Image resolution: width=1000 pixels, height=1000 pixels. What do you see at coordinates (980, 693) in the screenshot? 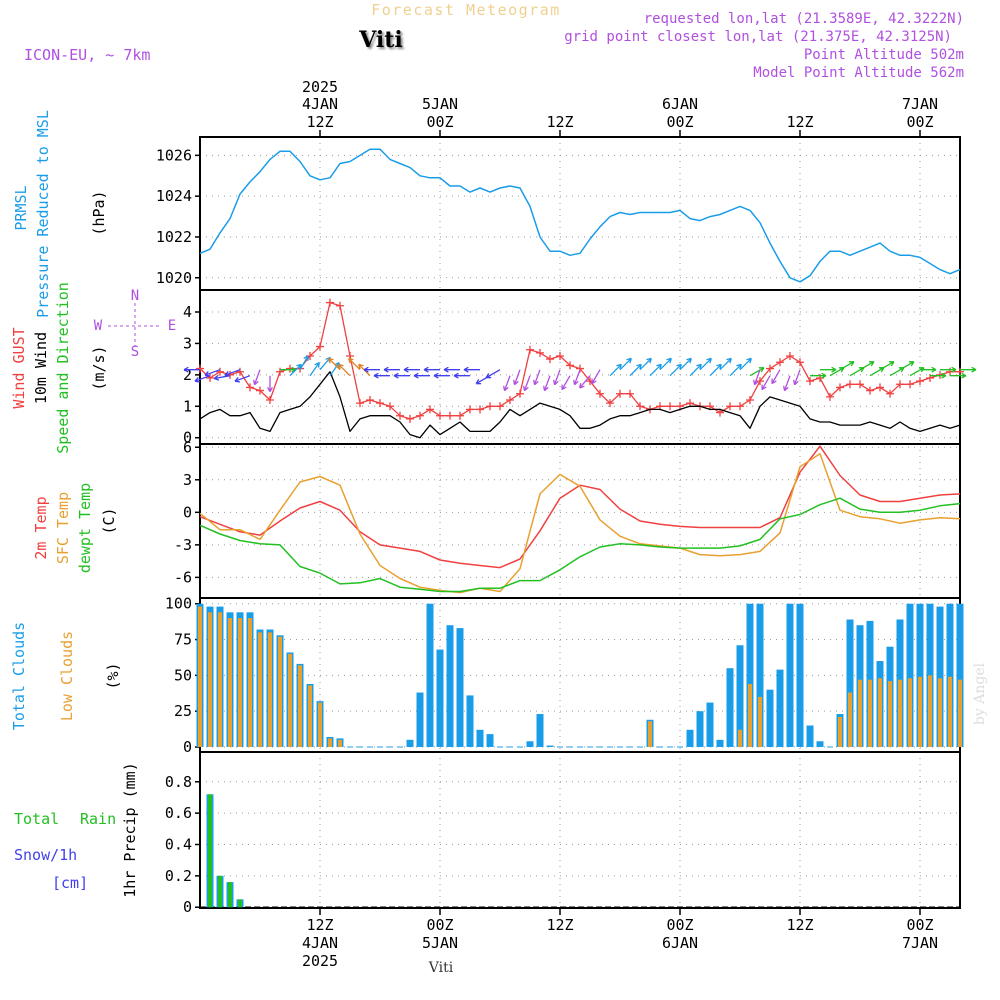
I see `watermark: by Angel` at bounding box center [980, 693].